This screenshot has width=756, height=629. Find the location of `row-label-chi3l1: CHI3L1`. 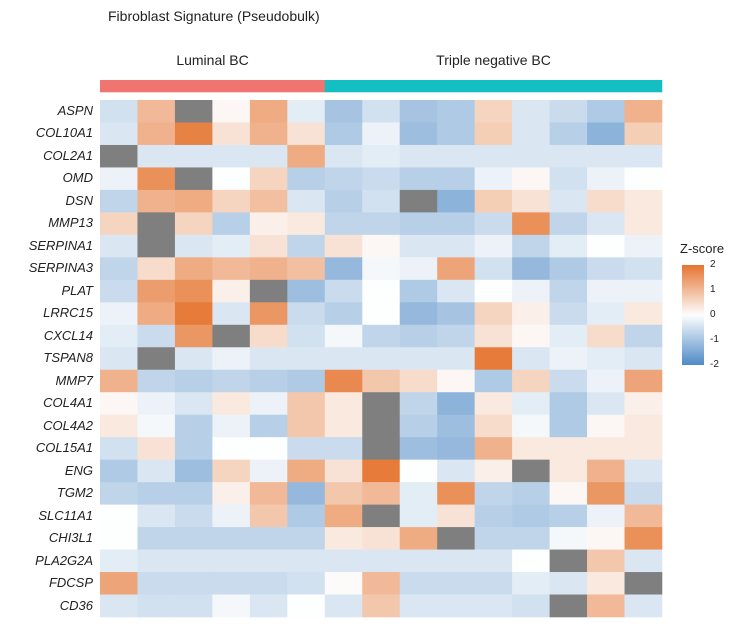

row-label-chi3l1: CHI3L1 is located at coordinates (70, 538).